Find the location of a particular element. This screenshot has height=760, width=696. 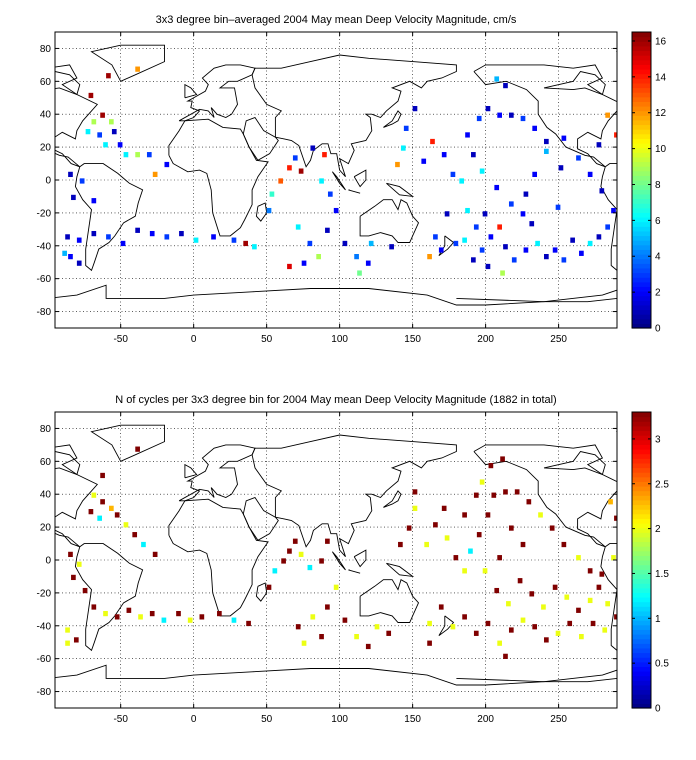

y-tick-label: 0 is located at coordinates (48, 181).